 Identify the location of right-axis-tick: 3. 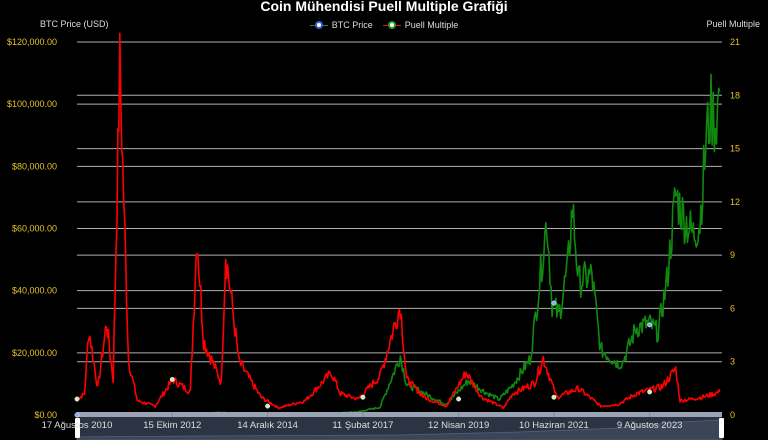
(732, 362).